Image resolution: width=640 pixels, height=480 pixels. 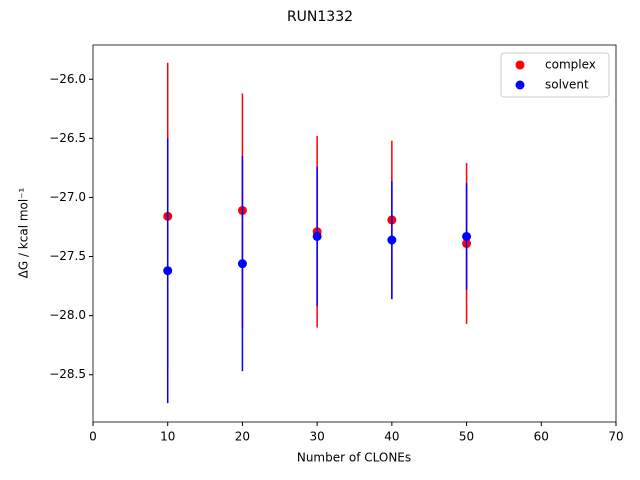 I want to click on x-axis-label: Number of CLONEs, so click(x=354, y=458).